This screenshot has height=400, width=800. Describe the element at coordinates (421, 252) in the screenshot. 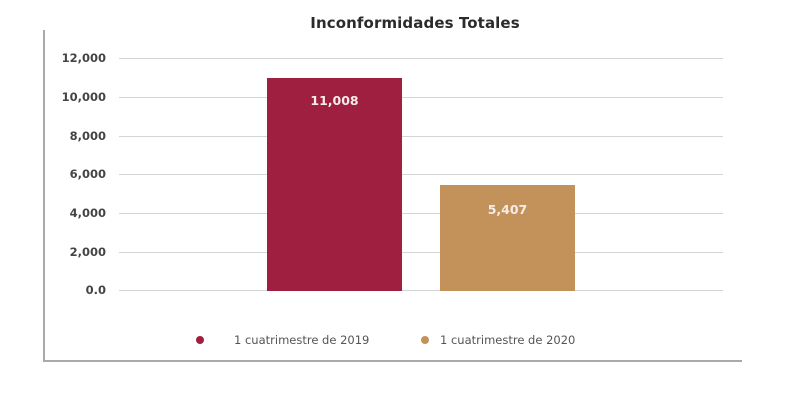

I see `gridline-2000` at that location.